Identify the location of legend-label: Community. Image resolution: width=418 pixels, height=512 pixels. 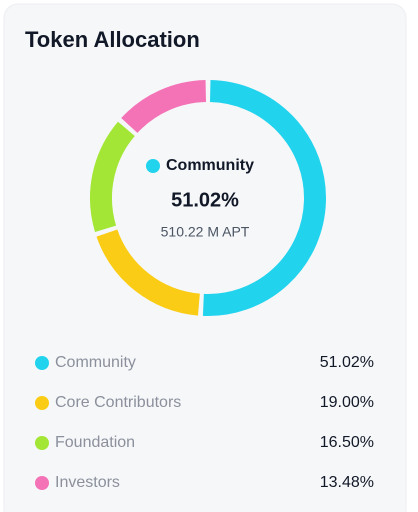
(95, 362).